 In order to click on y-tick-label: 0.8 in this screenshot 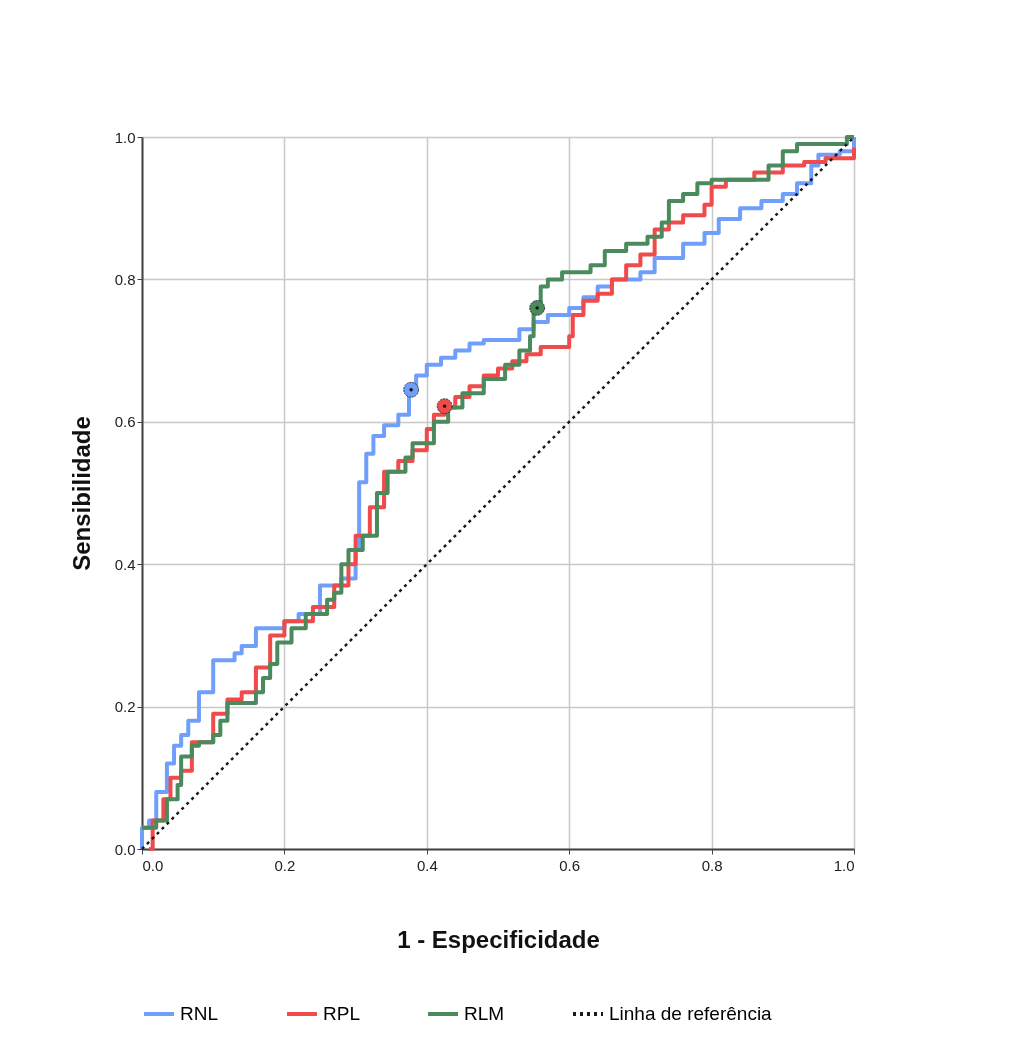, I will do `click(125, 279)`.